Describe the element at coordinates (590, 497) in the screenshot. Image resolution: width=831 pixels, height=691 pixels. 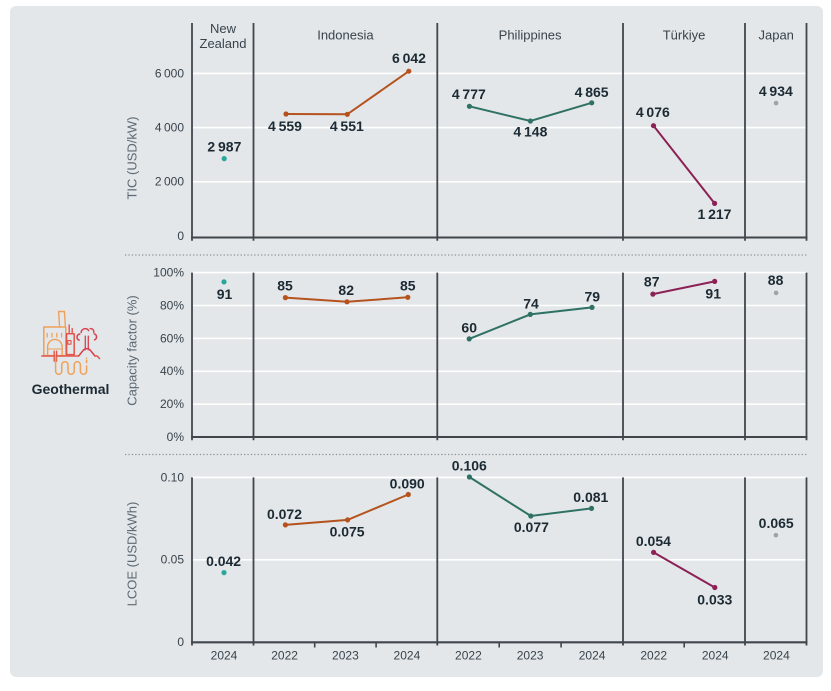
I see `svg-text: 0.081` at that location.